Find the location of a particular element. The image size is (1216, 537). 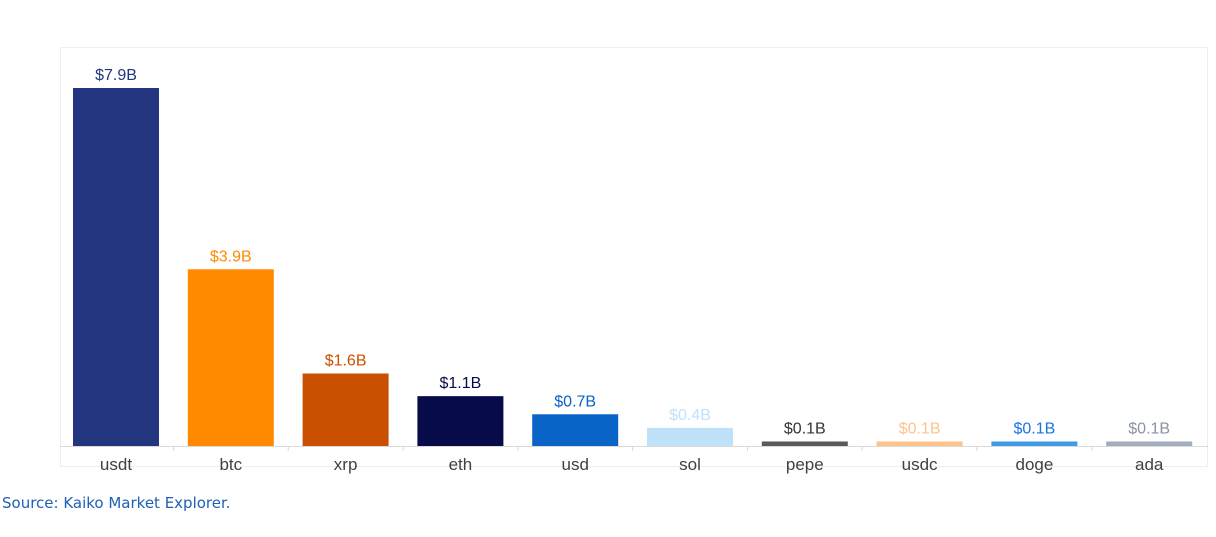

data-label-doge: $0.1B is located at coordinates (1034, 428).